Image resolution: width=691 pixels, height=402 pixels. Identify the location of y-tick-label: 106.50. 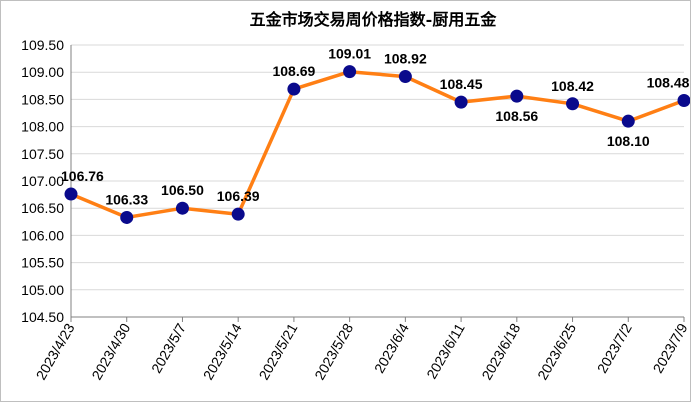
(42, 208).